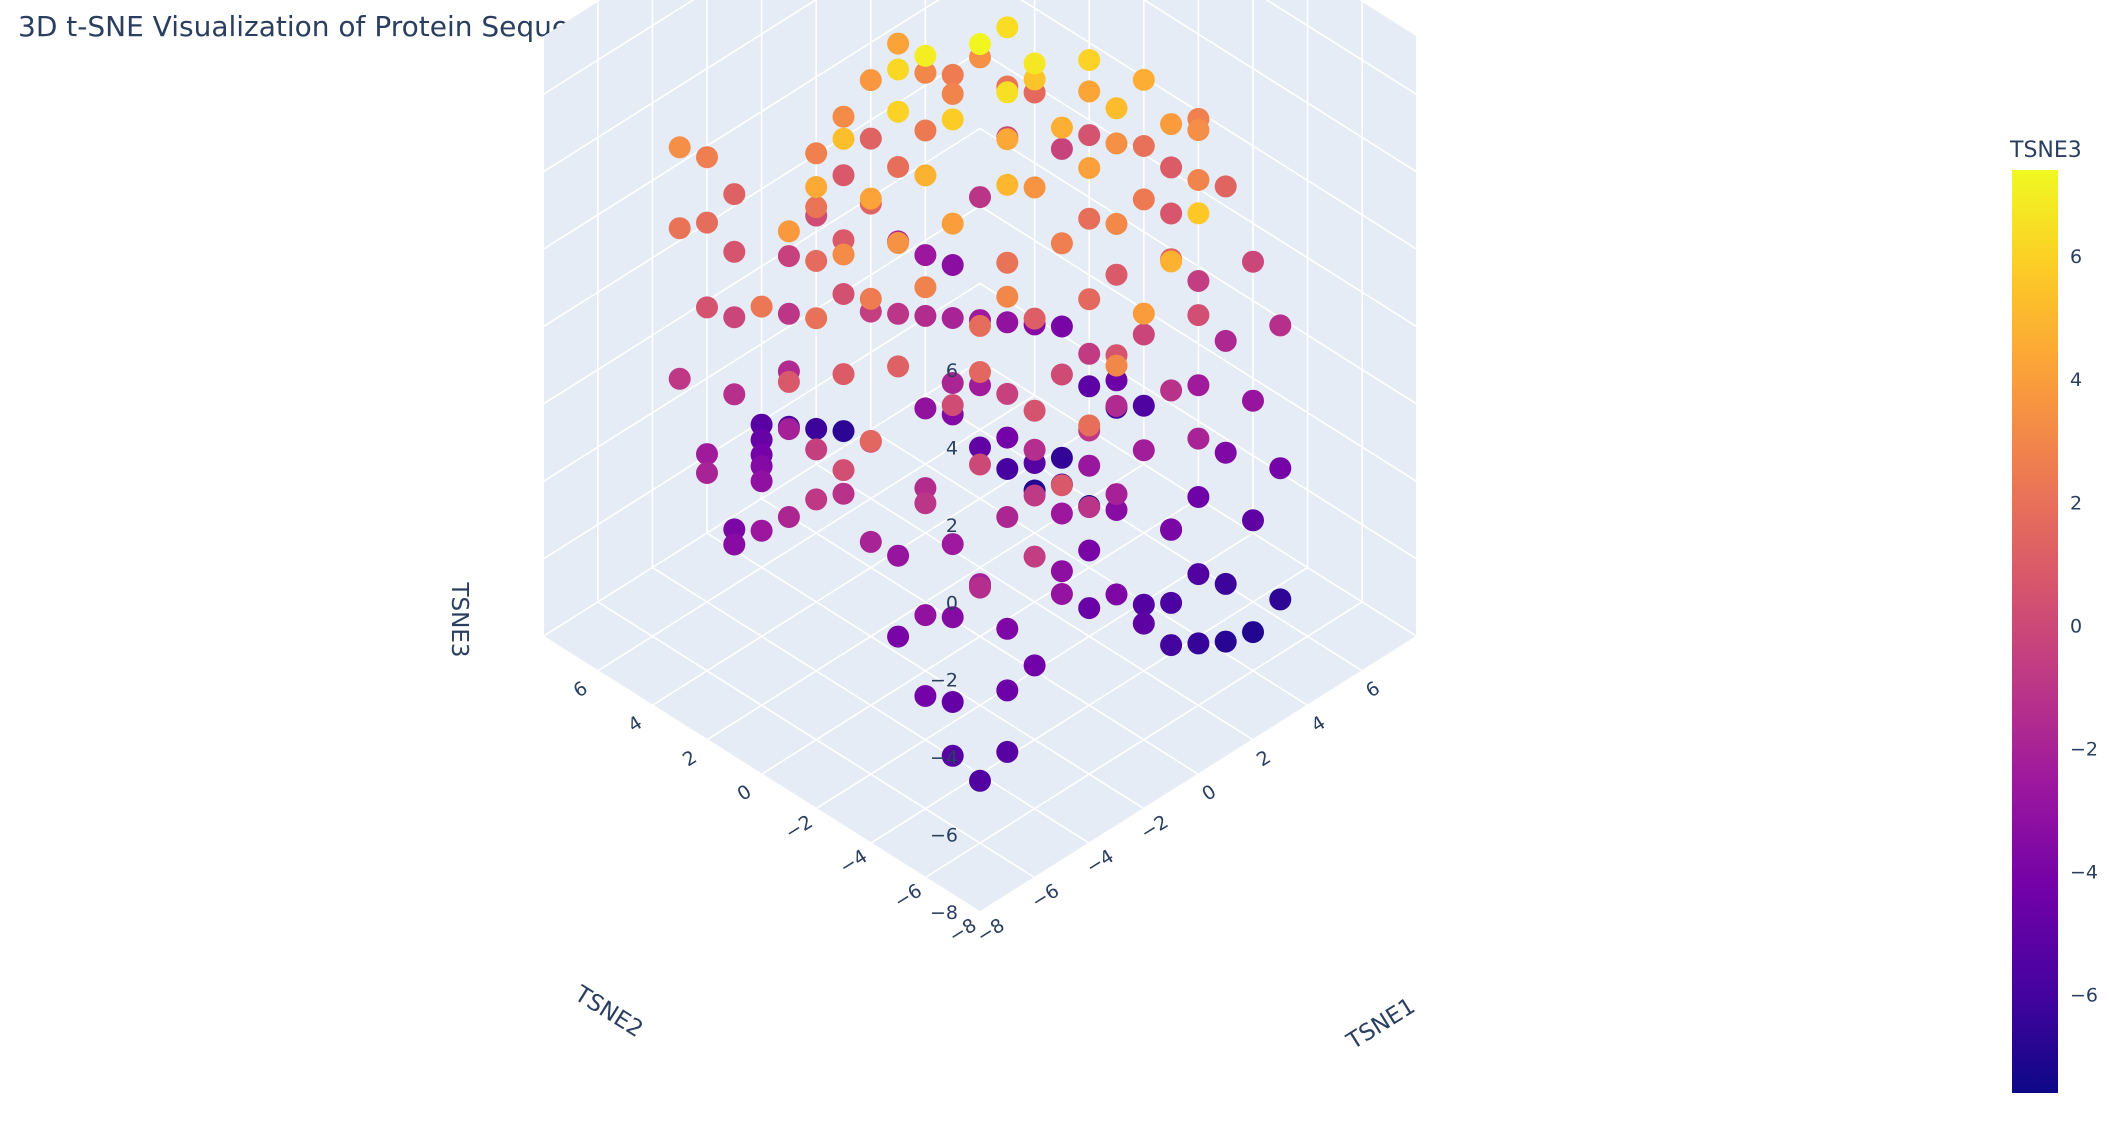 The image size is (2112, 1126). Describe the element at coordinates (2084, 749) in the screenshot. I see `colorbar-tick-label: −2` at that location.